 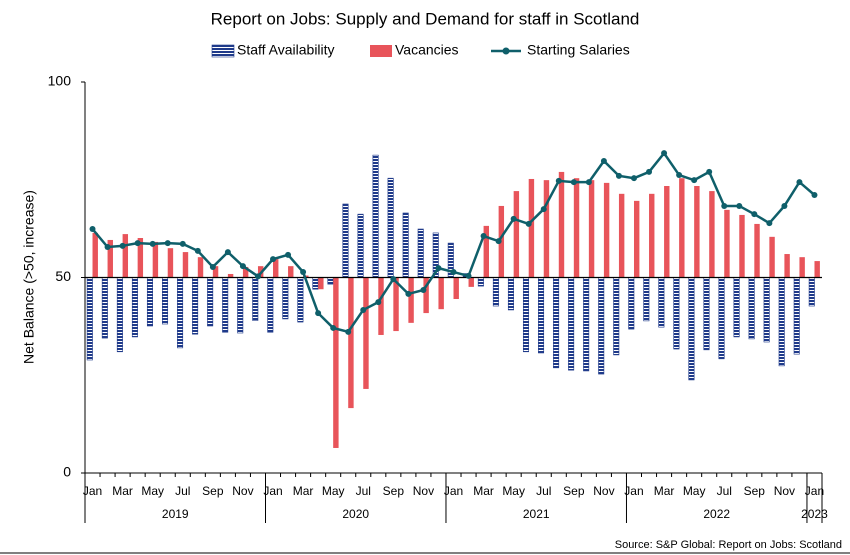 I want to click on y-tick-label: 100, so click(x=60, y=81).